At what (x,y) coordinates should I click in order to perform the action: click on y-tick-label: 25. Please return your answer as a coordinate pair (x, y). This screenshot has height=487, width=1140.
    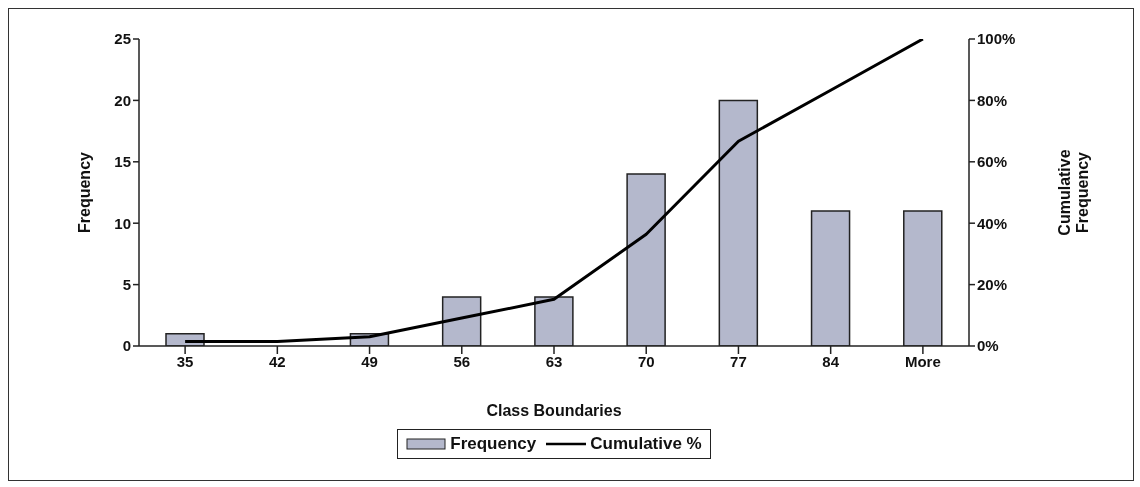
    Looking at the image, I should click on (122, 39).